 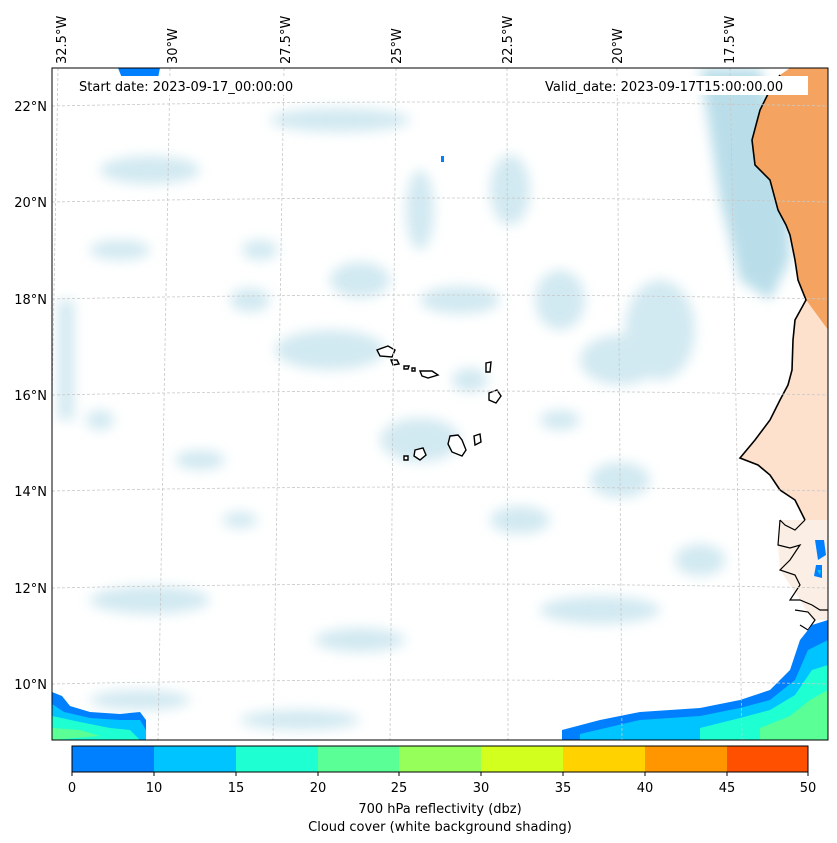 What do you see at coordinates (72, 788) in the screenshot?
I see `colorbar-tick: 0` at bounding box center [72, 788].